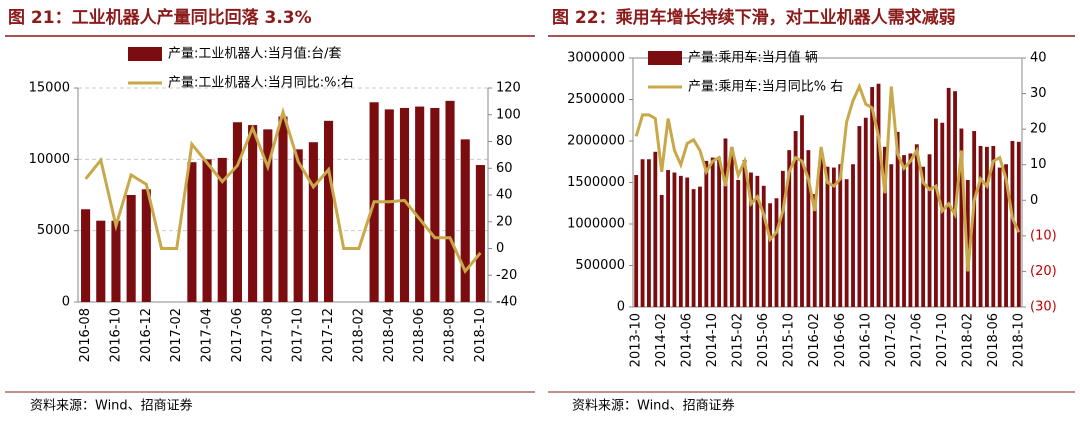  I want to click on y-tick-label: 0, so click(66, 302).